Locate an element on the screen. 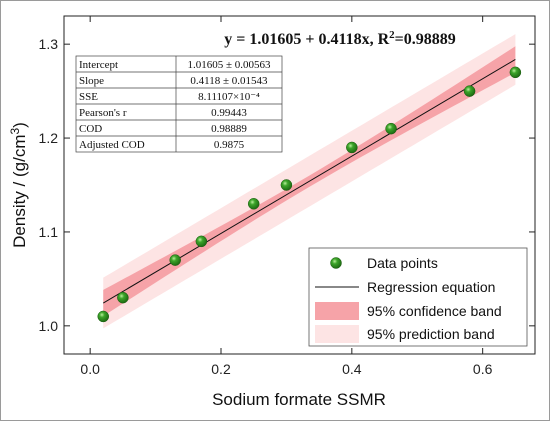 The height and width of the screenshot is (421, 550). stats-row-value: 0.99443 is located at coordinates (229, 113).